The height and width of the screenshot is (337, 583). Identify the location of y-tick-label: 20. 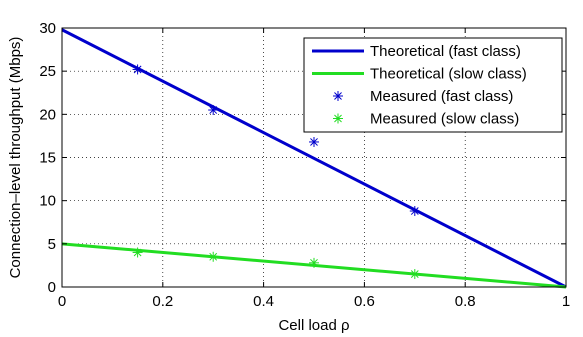
(47, 114).